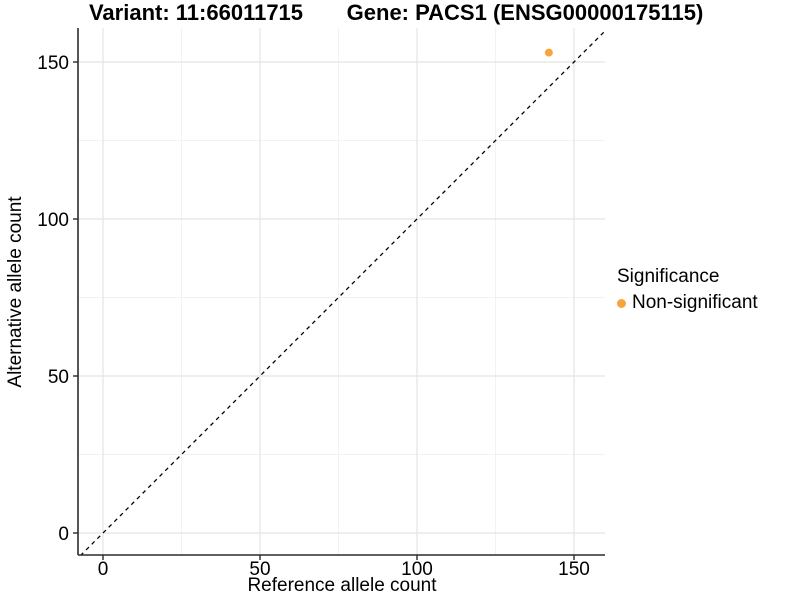 This screenshot has height=600, width=800. I want to click on legend-item-label: Non-significant, so click(695, 302).